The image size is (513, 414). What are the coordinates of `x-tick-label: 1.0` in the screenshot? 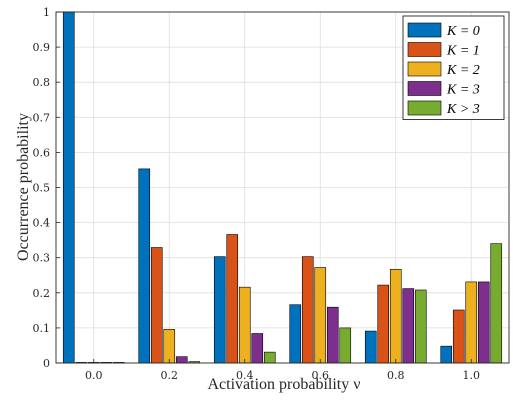 It's located at (472, 375).